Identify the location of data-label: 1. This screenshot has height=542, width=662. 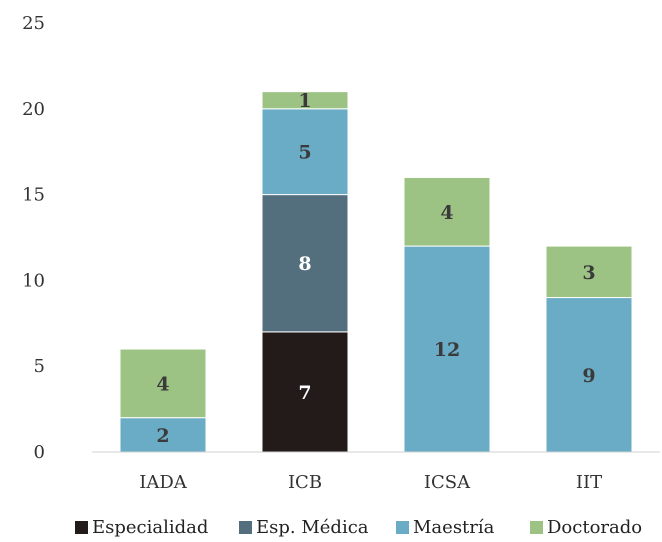
(304, 101).